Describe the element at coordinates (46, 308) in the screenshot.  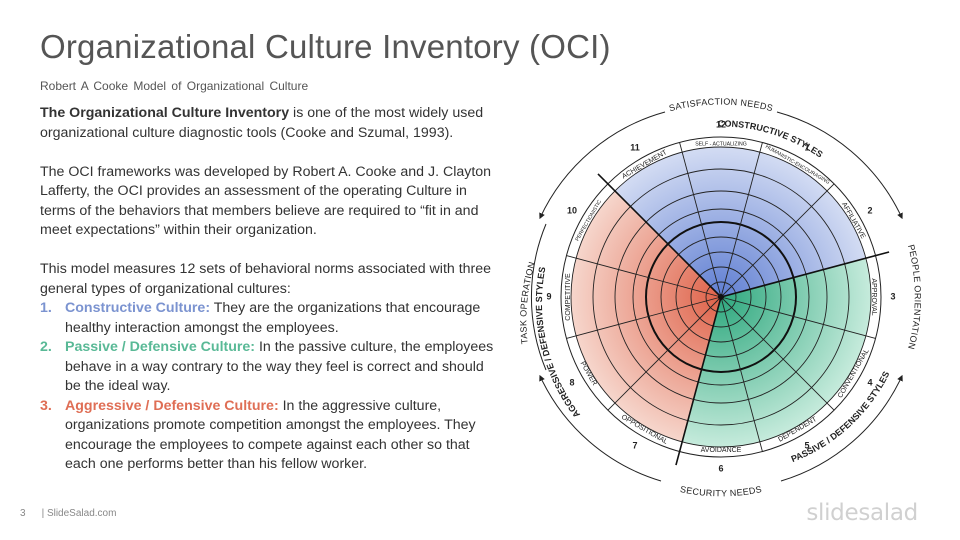
I see `list-number: 1.` at that location.